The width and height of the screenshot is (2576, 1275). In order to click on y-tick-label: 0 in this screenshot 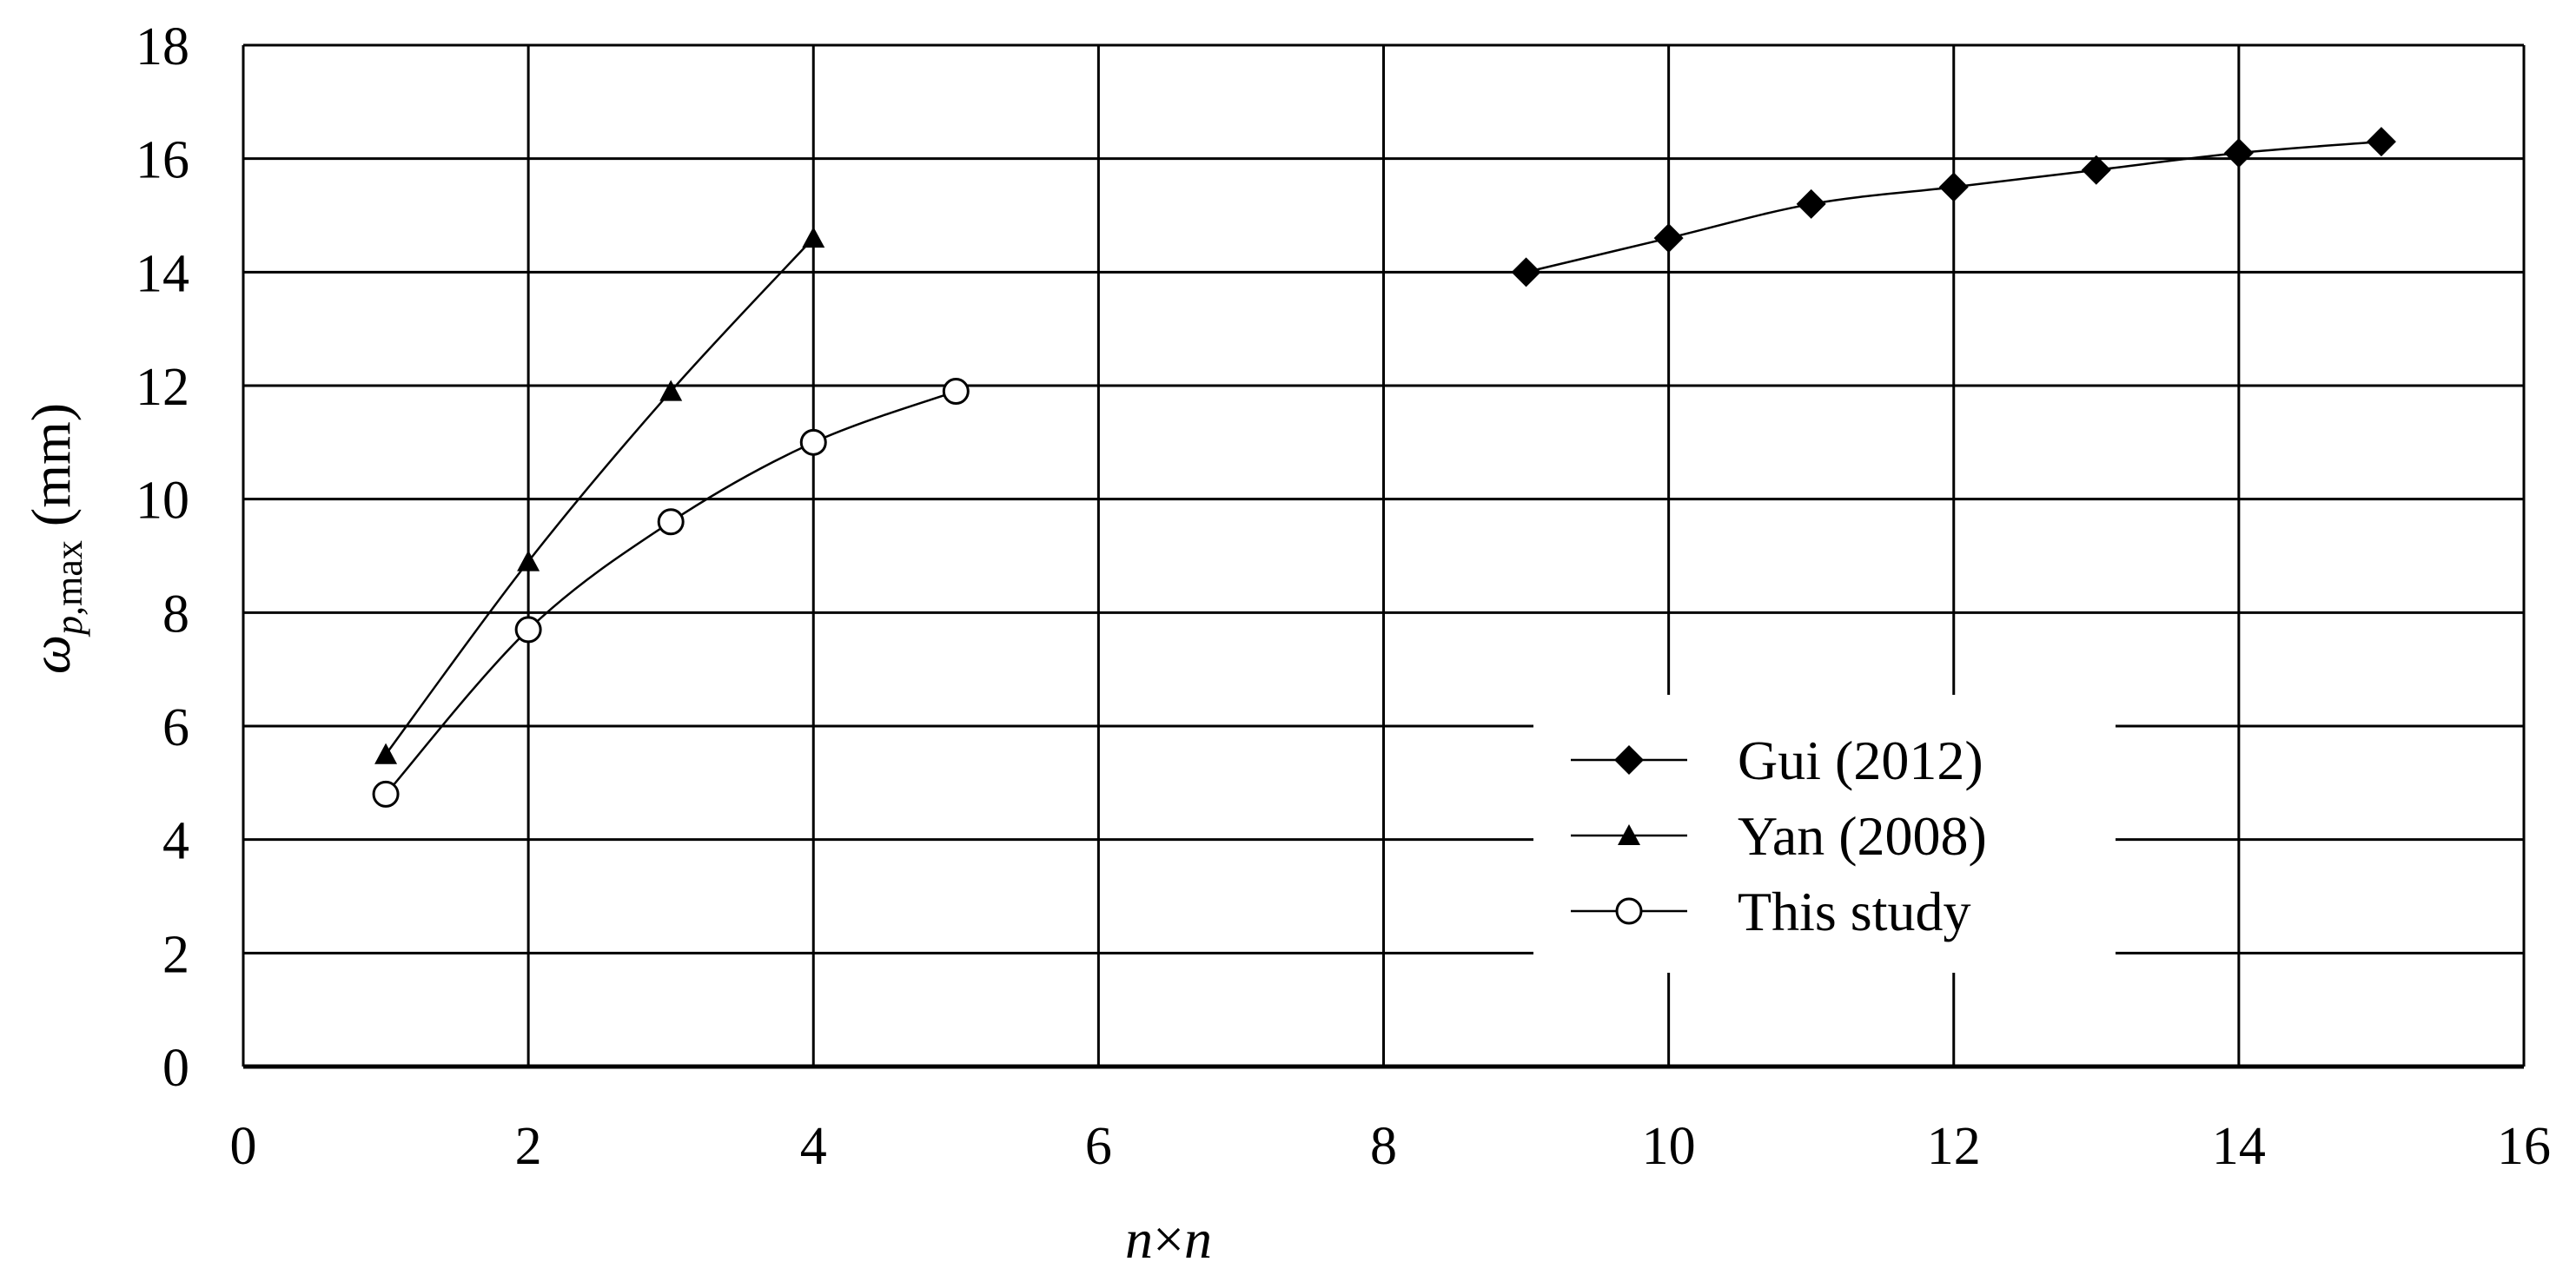, I will do `click(175, 1068)`.